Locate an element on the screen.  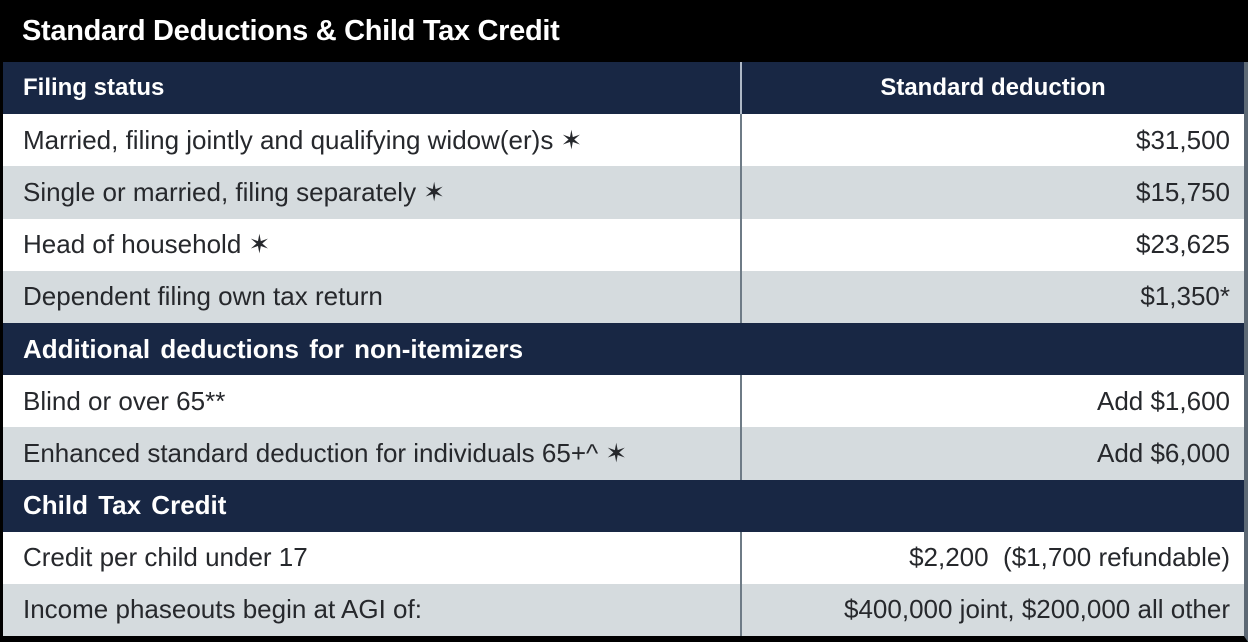
row-value: $23,625 is located at coordinates (992, 244).